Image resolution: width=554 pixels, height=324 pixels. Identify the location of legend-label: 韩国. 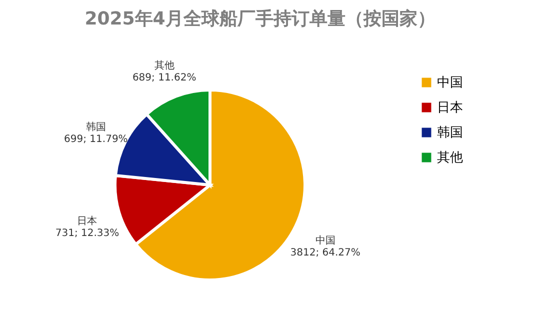
(450, 133).